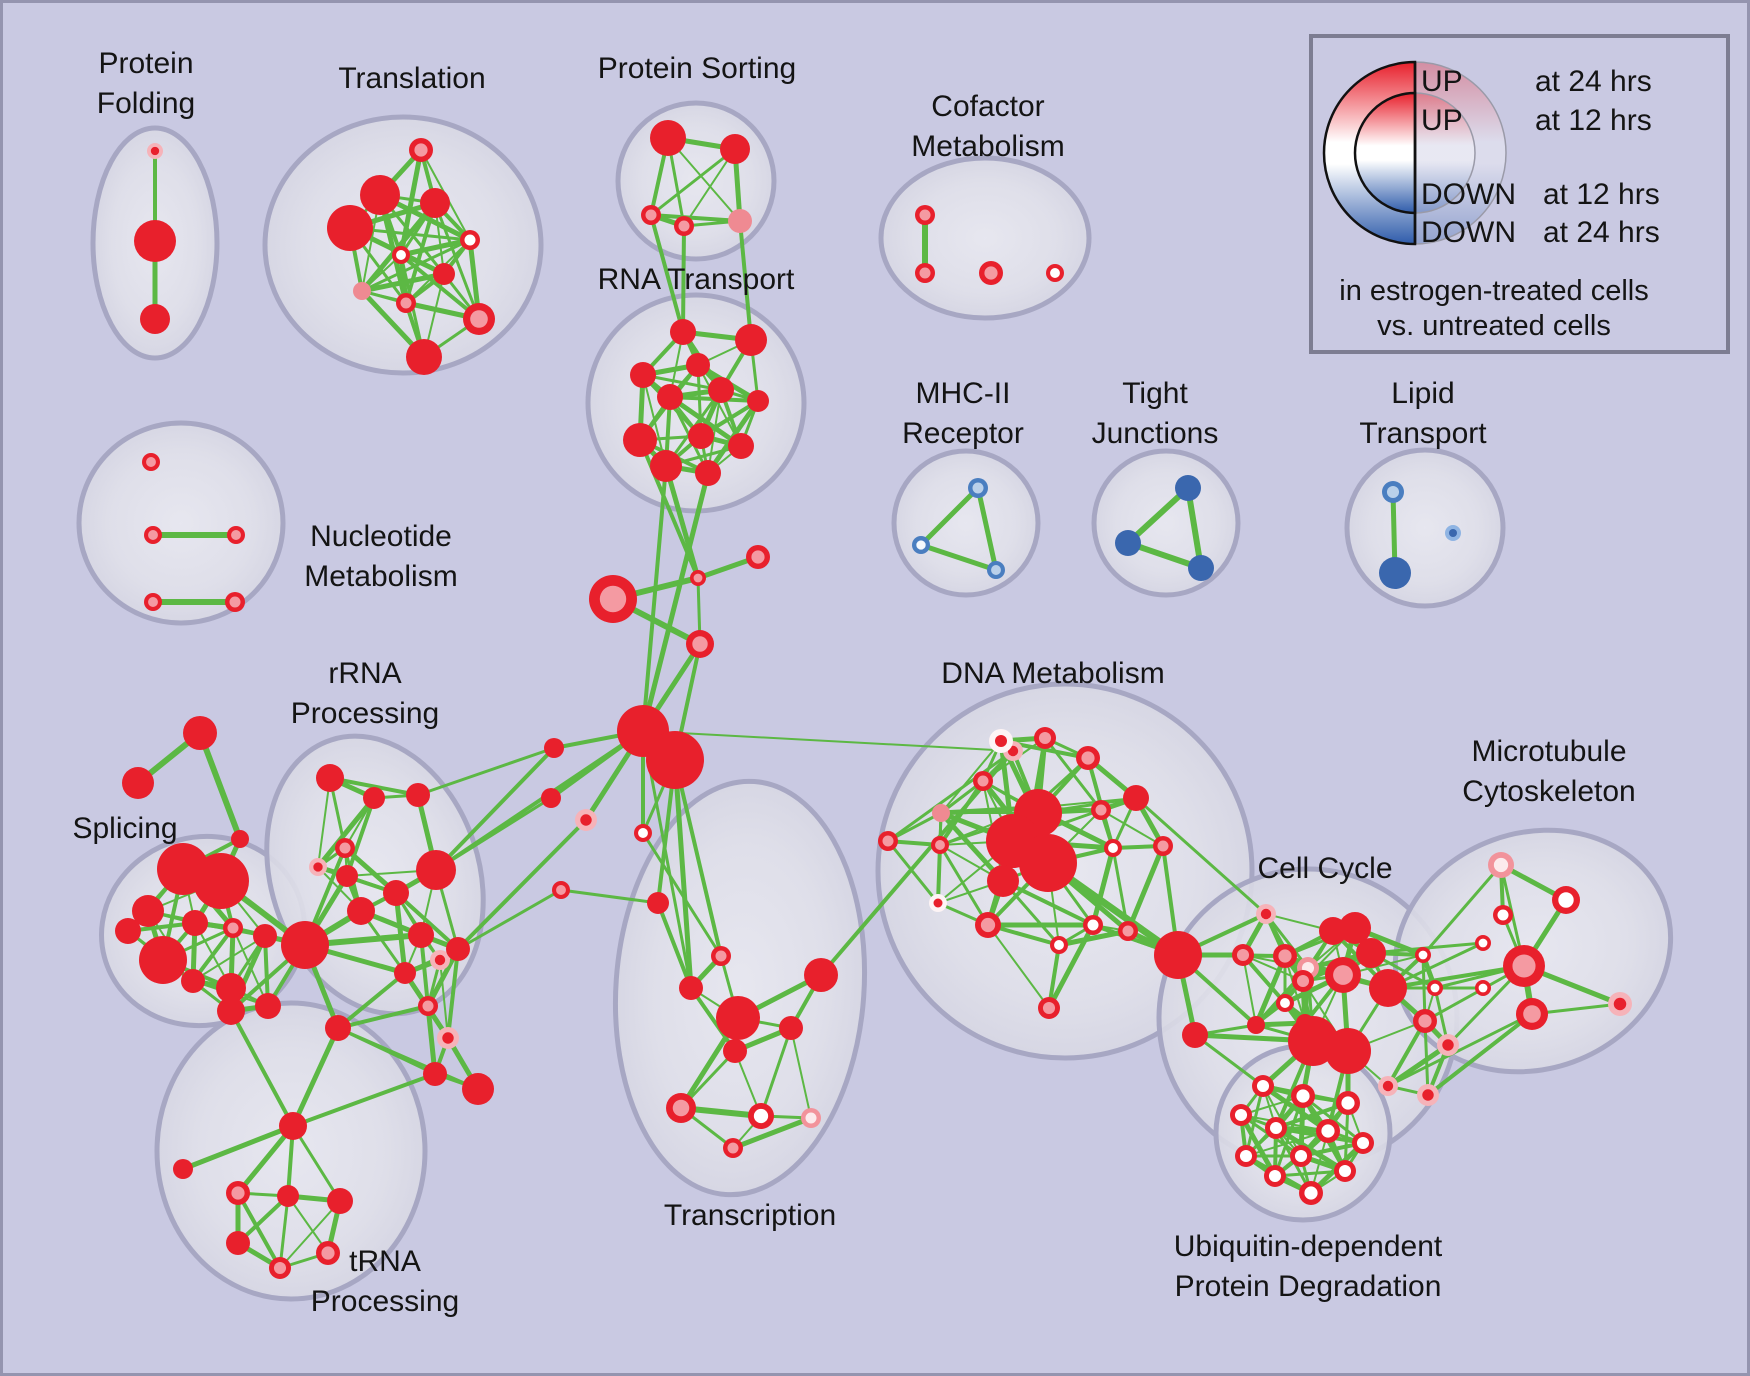 Image resolution: width=1750 pixels, height=1376 pixels. Describe the element at coordinates (1308, 1266) in the screenshot. I see `cluster-label-ubiquitin-degradation: Ubiquitin-dependent Protein Degradation` at that location.